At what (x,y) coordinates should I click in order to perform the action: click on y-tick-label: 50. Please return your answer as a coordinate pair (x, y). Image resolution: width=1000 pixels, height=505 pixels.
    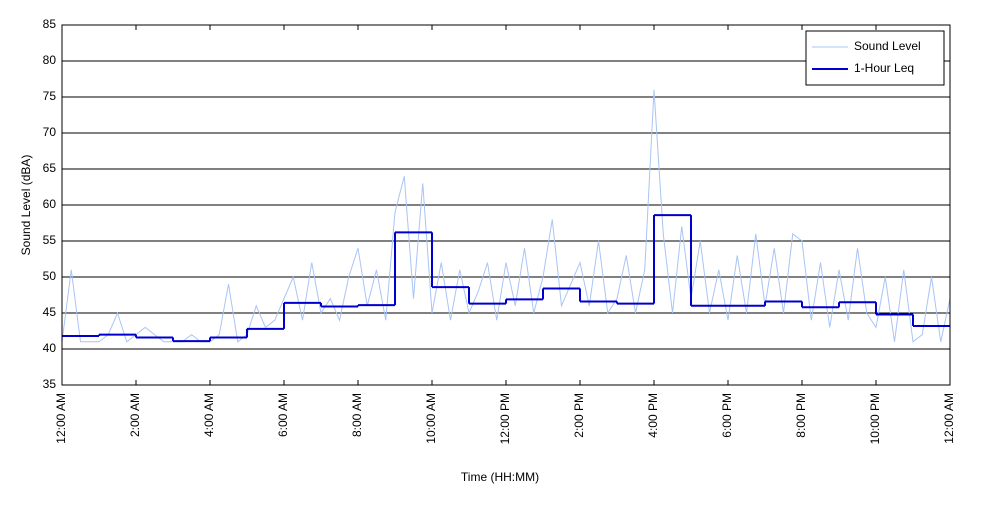
    Looking at the image, I should click on (50, 276).